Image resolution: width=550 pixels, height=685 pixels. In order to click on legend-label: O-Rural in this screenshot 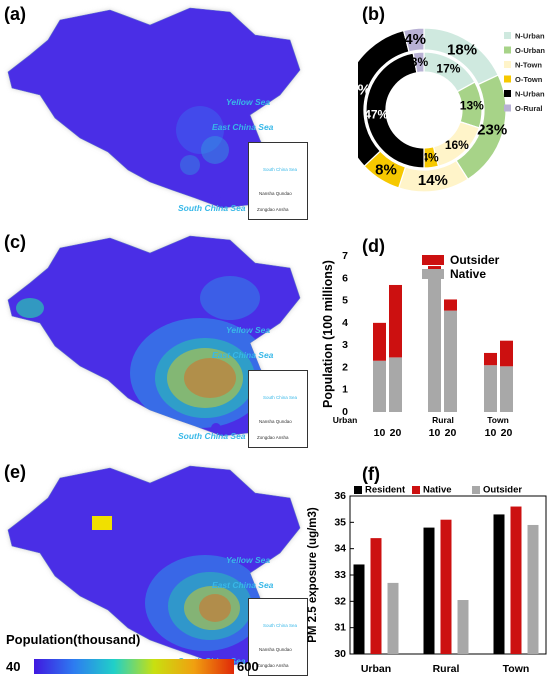, I will do `click(529, 108)`.